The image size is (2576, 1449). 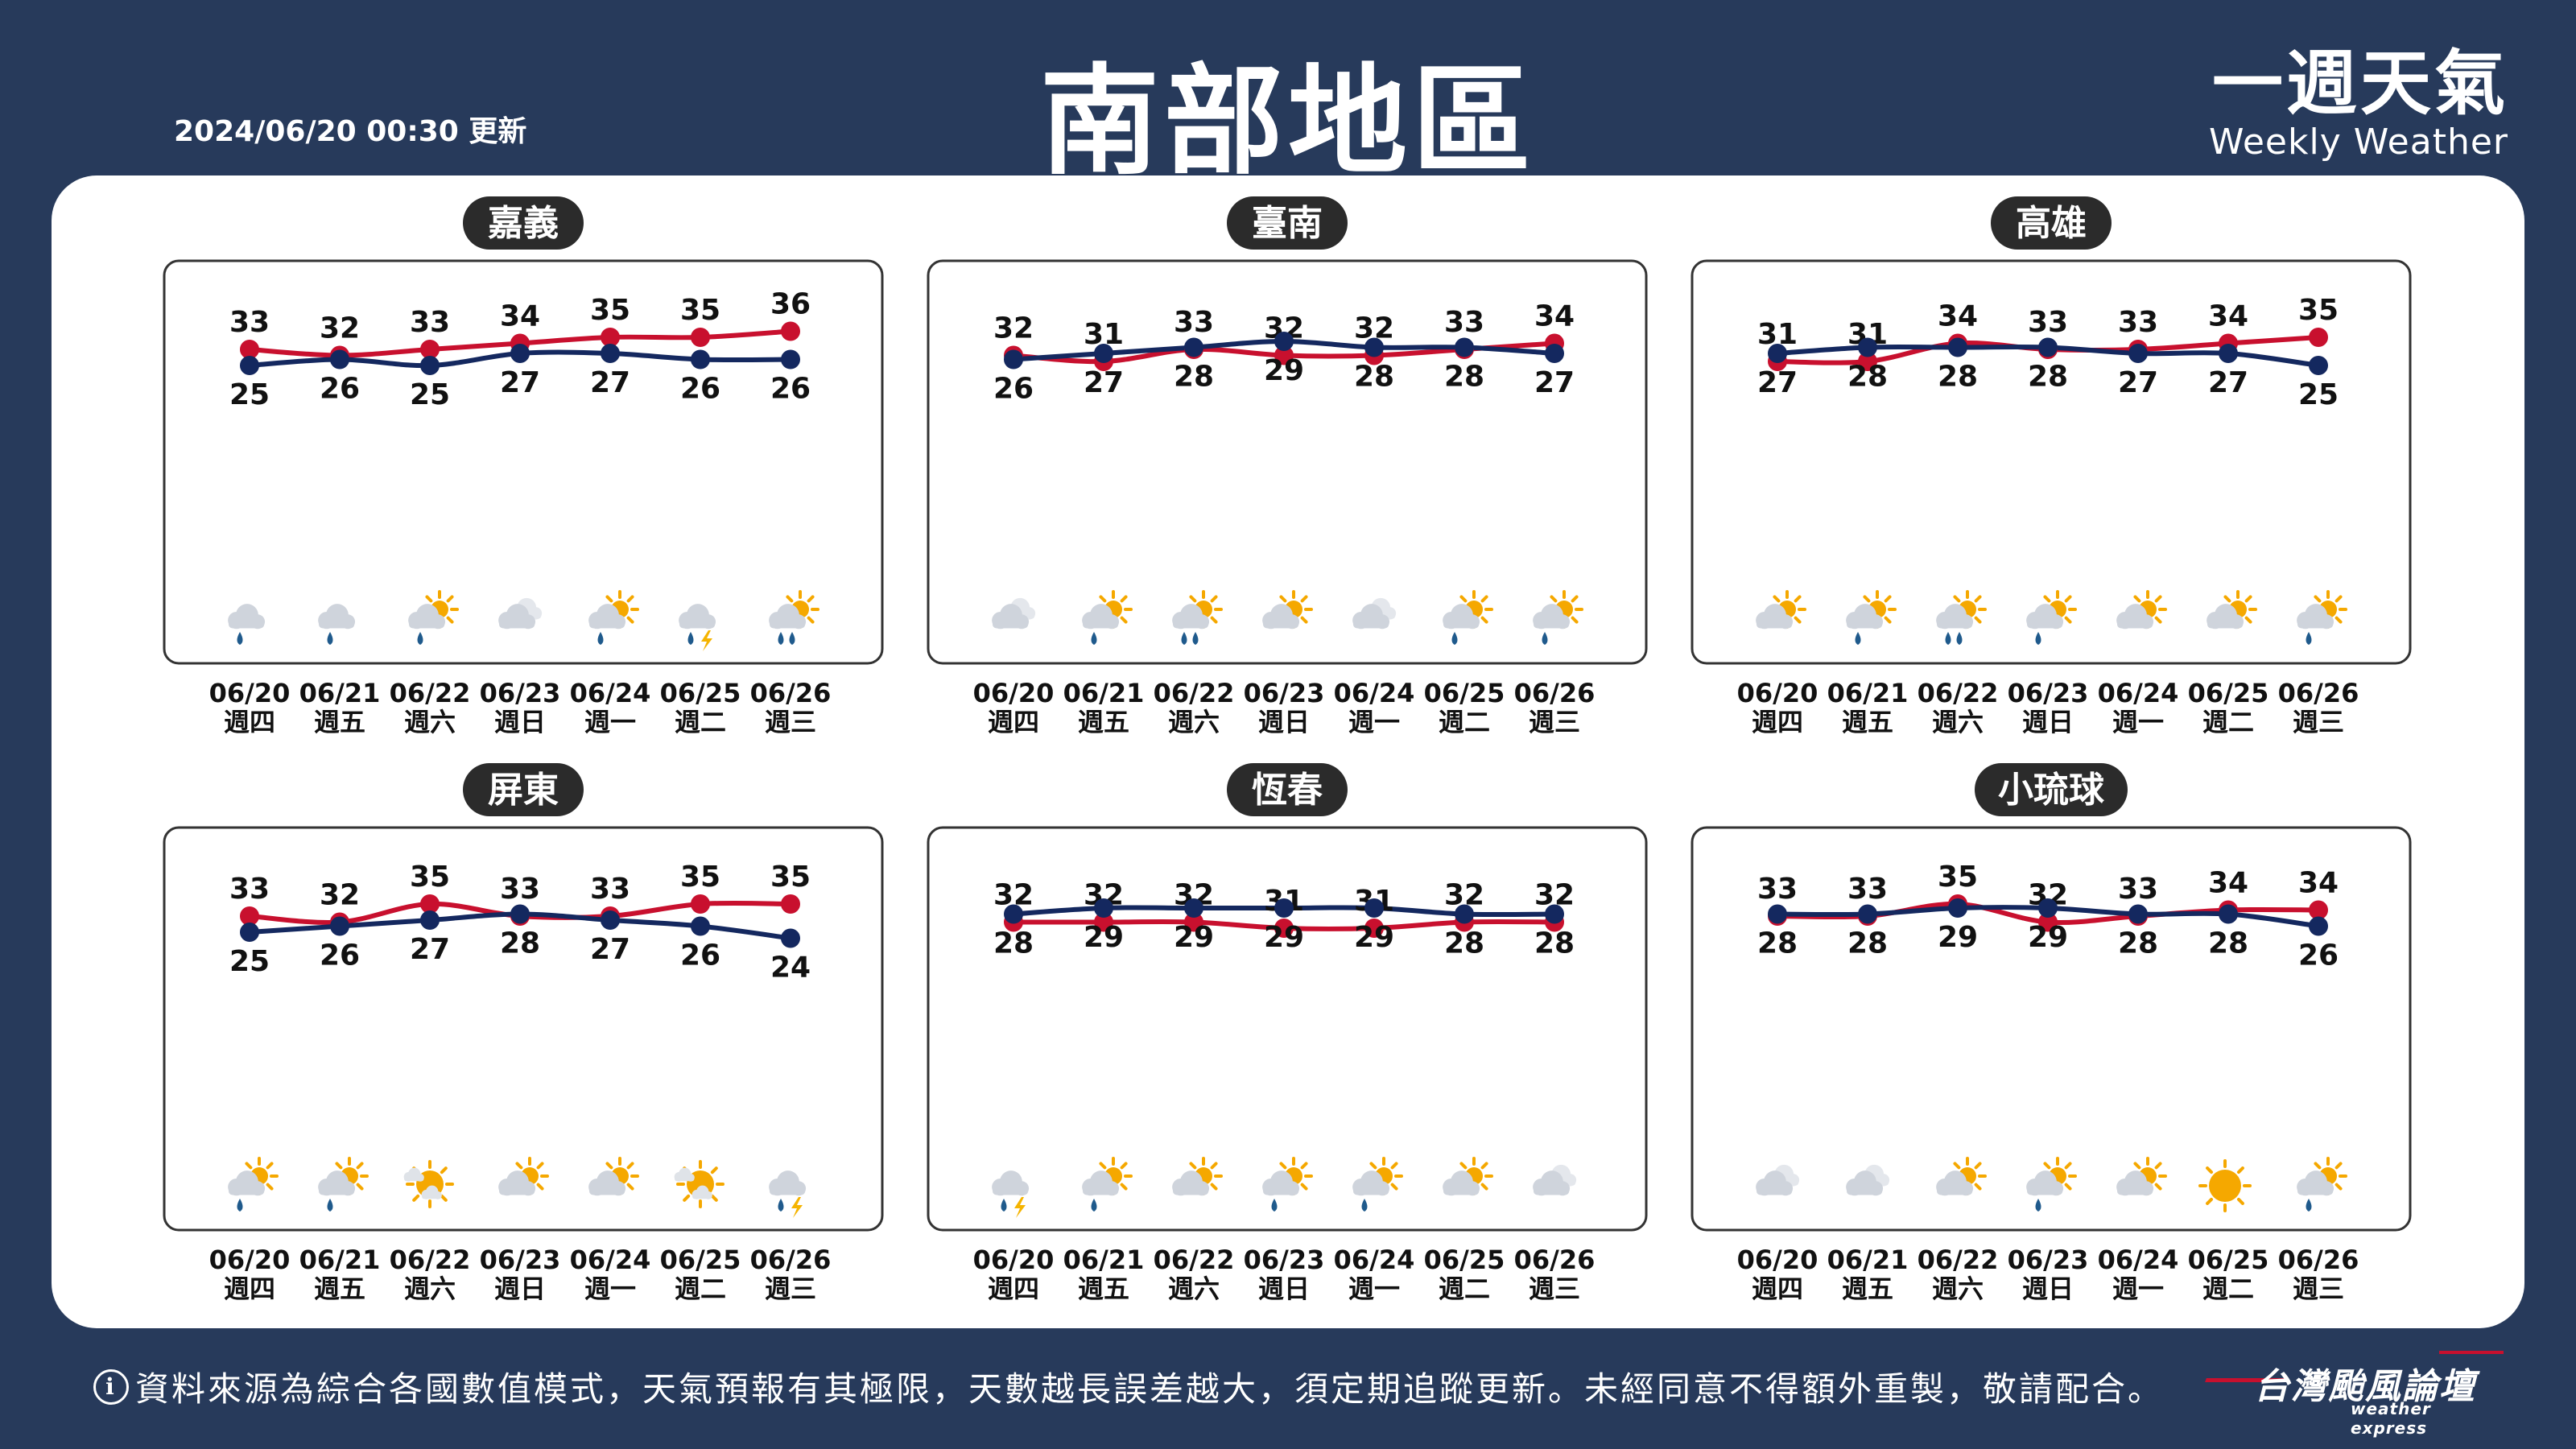 What do you see at coordinates (1104, 382) in the screenshot?
I see `low-temp-label: 27` at bounding box center [1104, 382].